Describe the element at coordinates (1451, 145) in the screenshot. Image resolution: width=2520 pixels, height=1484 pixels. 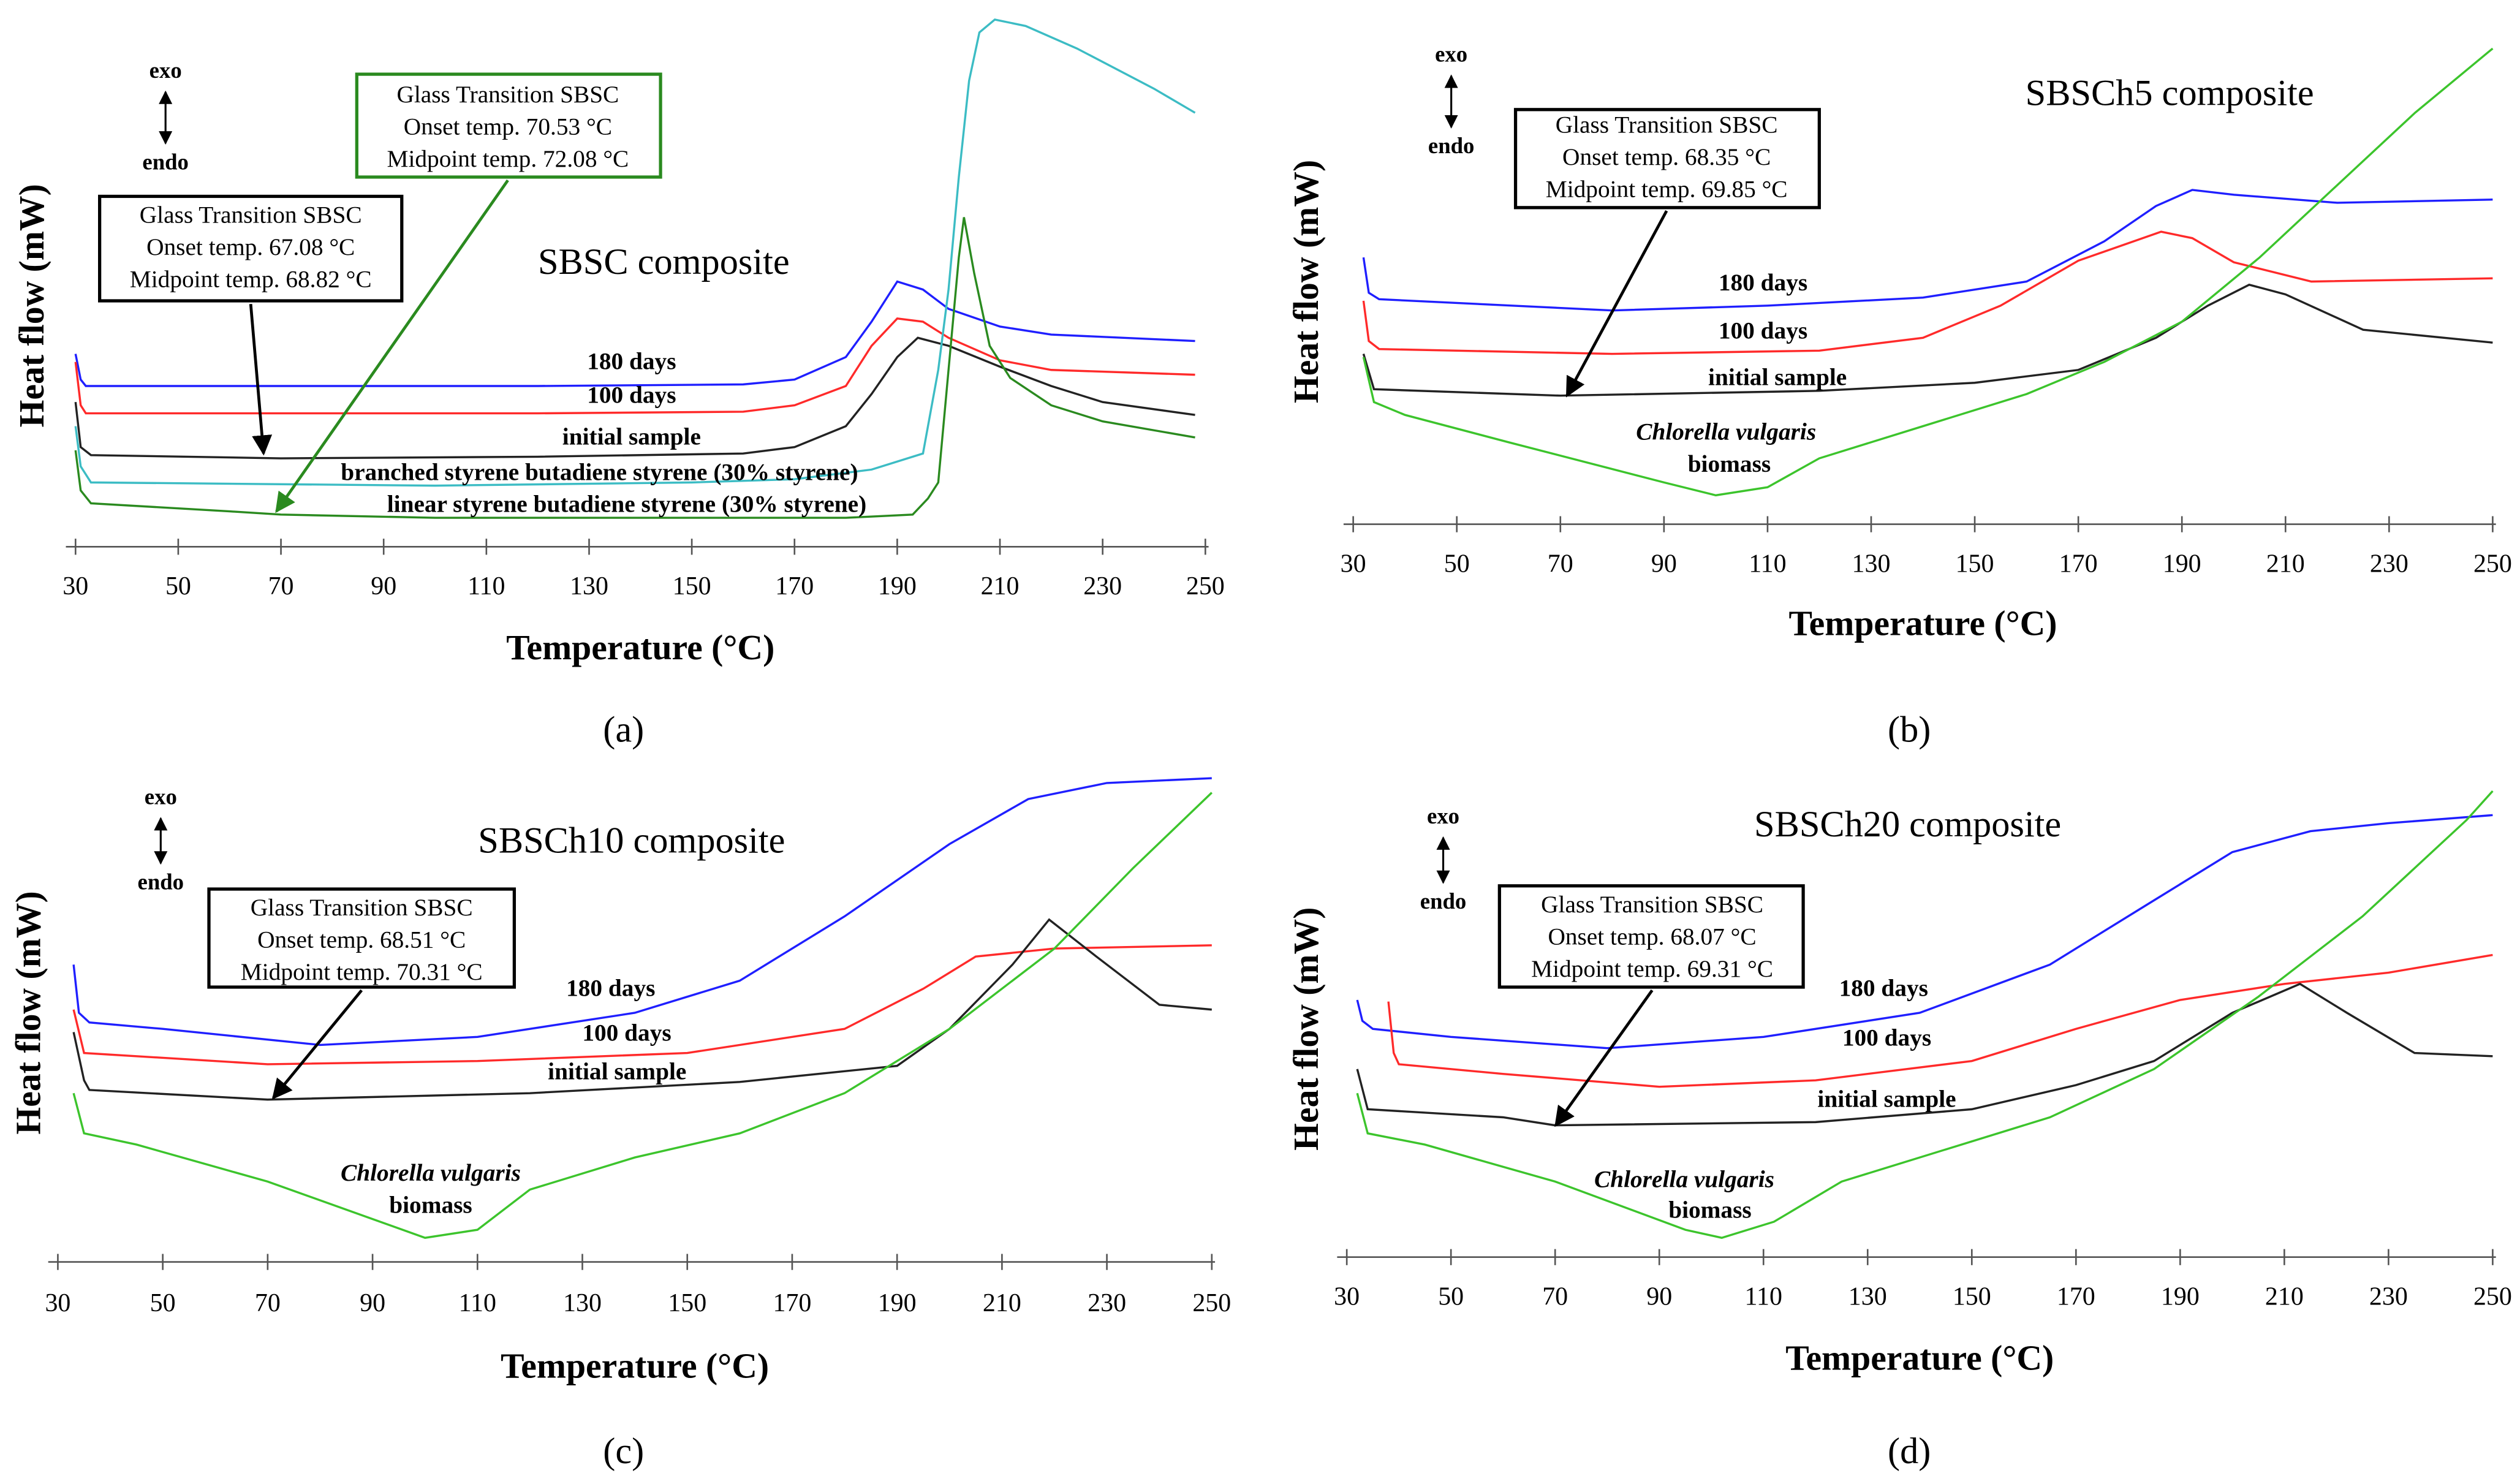
I see `endo-label: endo` at that location.